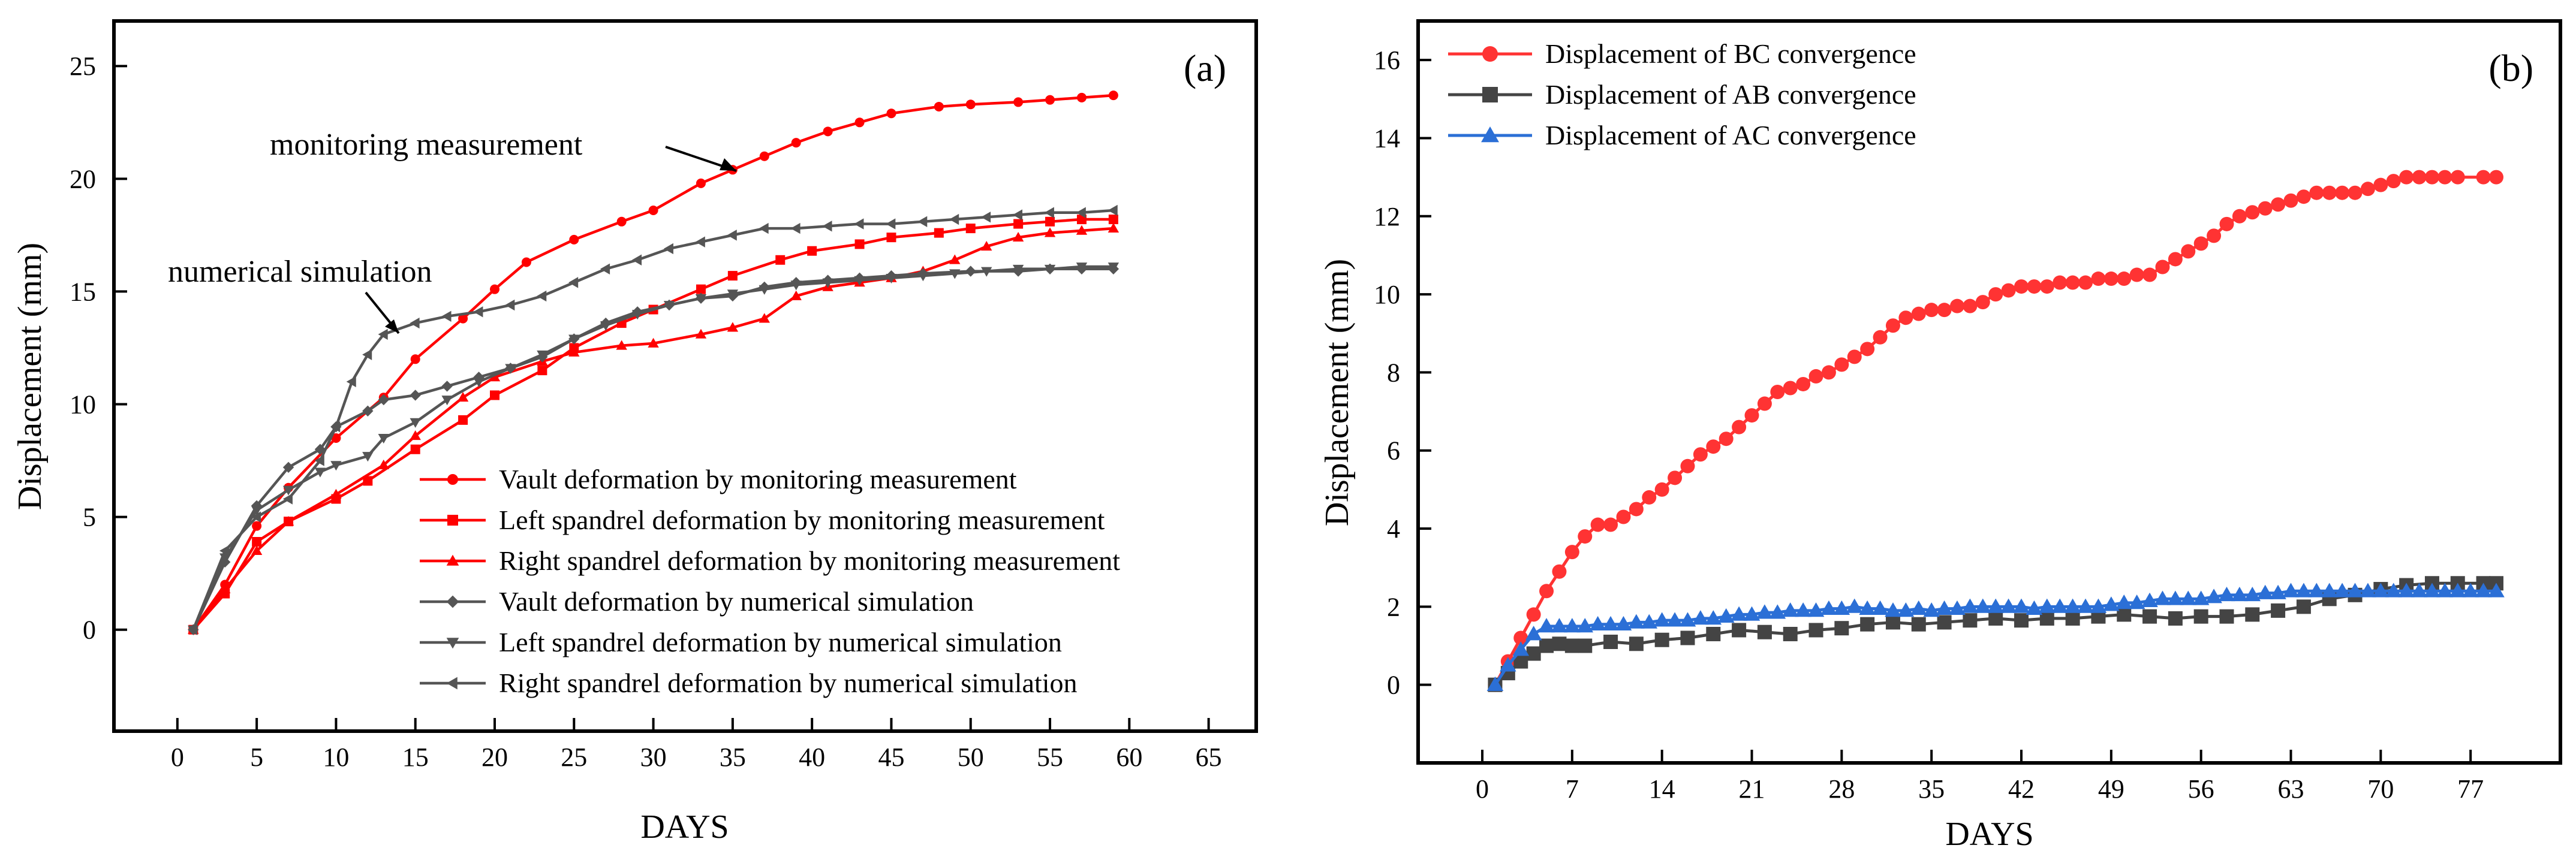  Describe the element at coordinates (1337, 392) in the screenshot. I see `panel-b-y-axis-label: Displacement (mm)` at that location.